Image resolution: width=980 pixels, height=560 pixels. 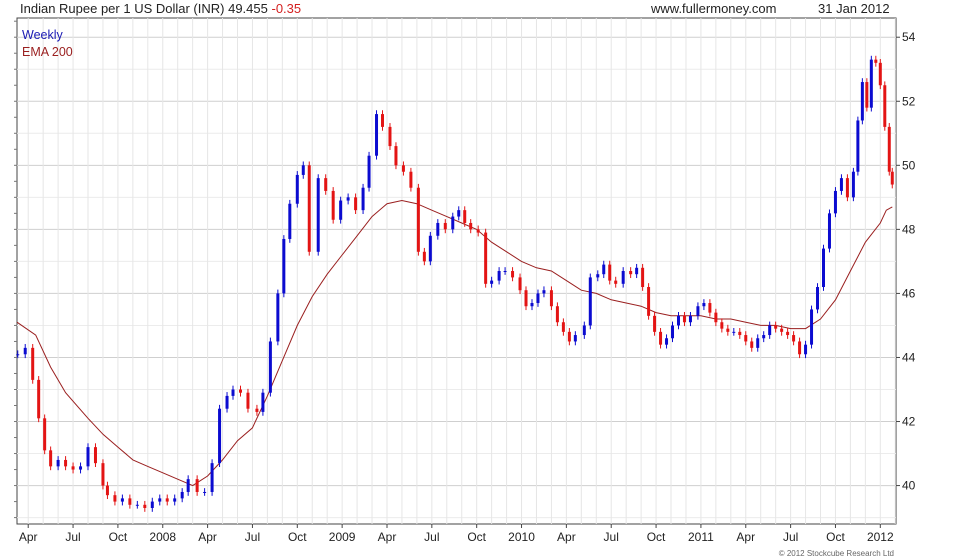 I want to click on copyright-credit: © 2012 Stockcube Research Ltd, so click(x=836, y=553).